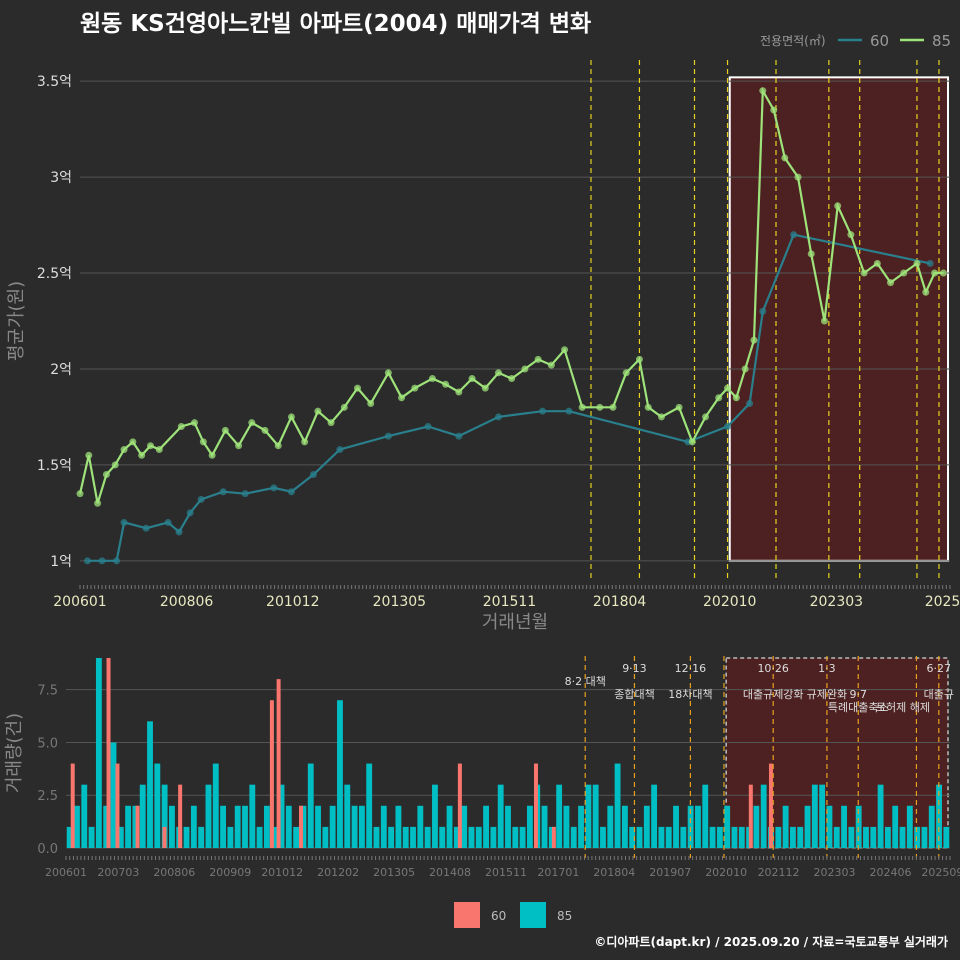  What do you see at coordinates (14, 753) in the screenshot?
I see `y-axis-title: 거래량(건)` at bounding box center [14, 753].